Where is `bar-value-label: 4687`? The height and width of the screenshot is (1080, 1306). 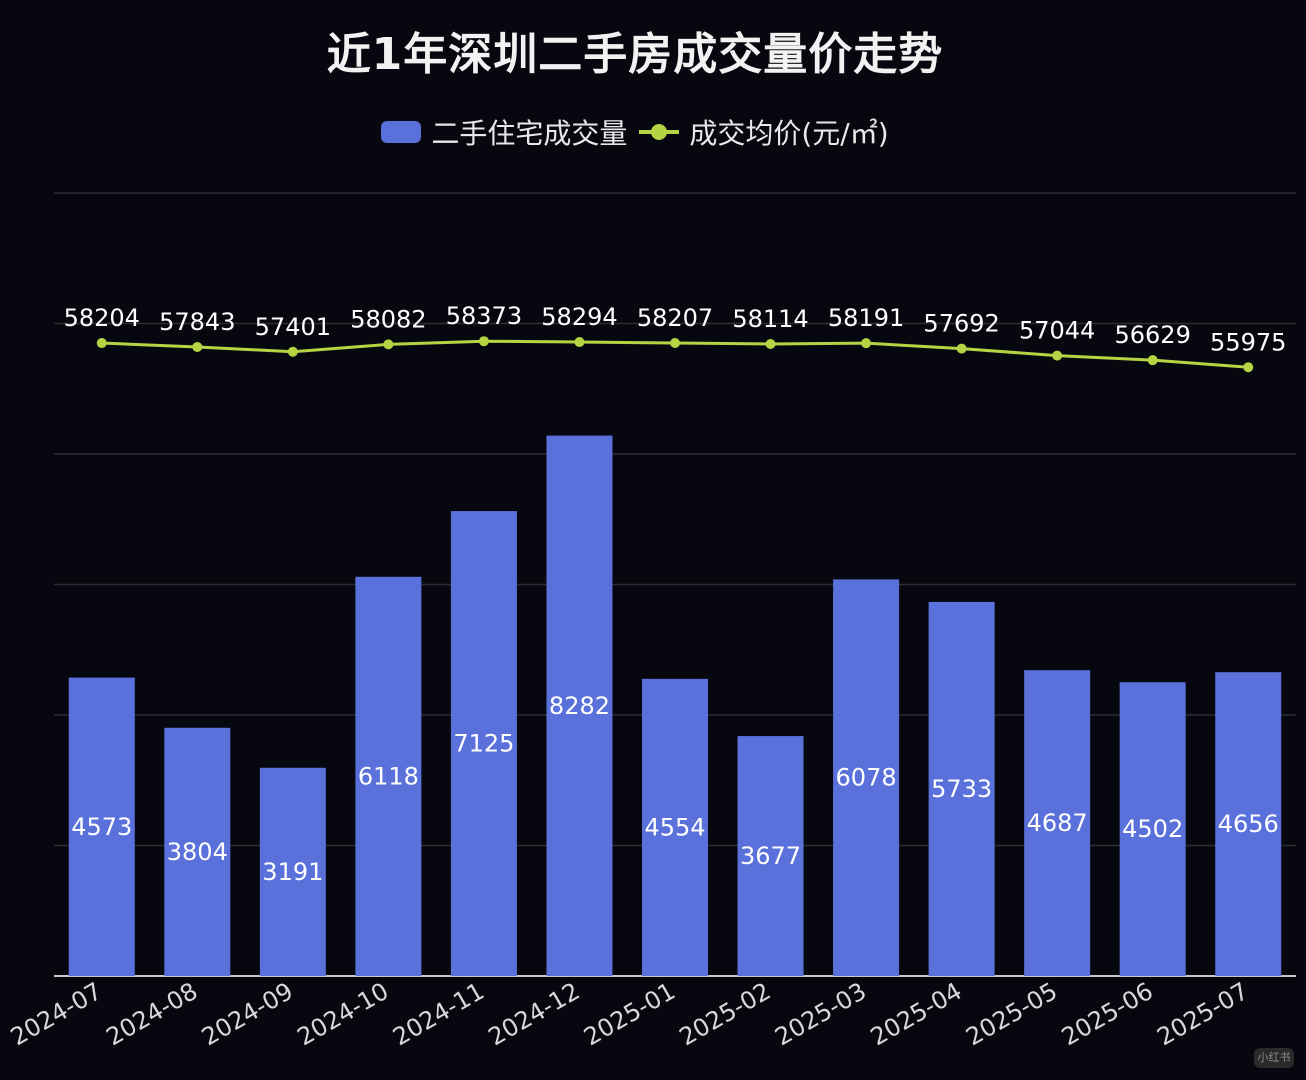 bar-value-label: 4687 is located at coordinates (1057, 823).